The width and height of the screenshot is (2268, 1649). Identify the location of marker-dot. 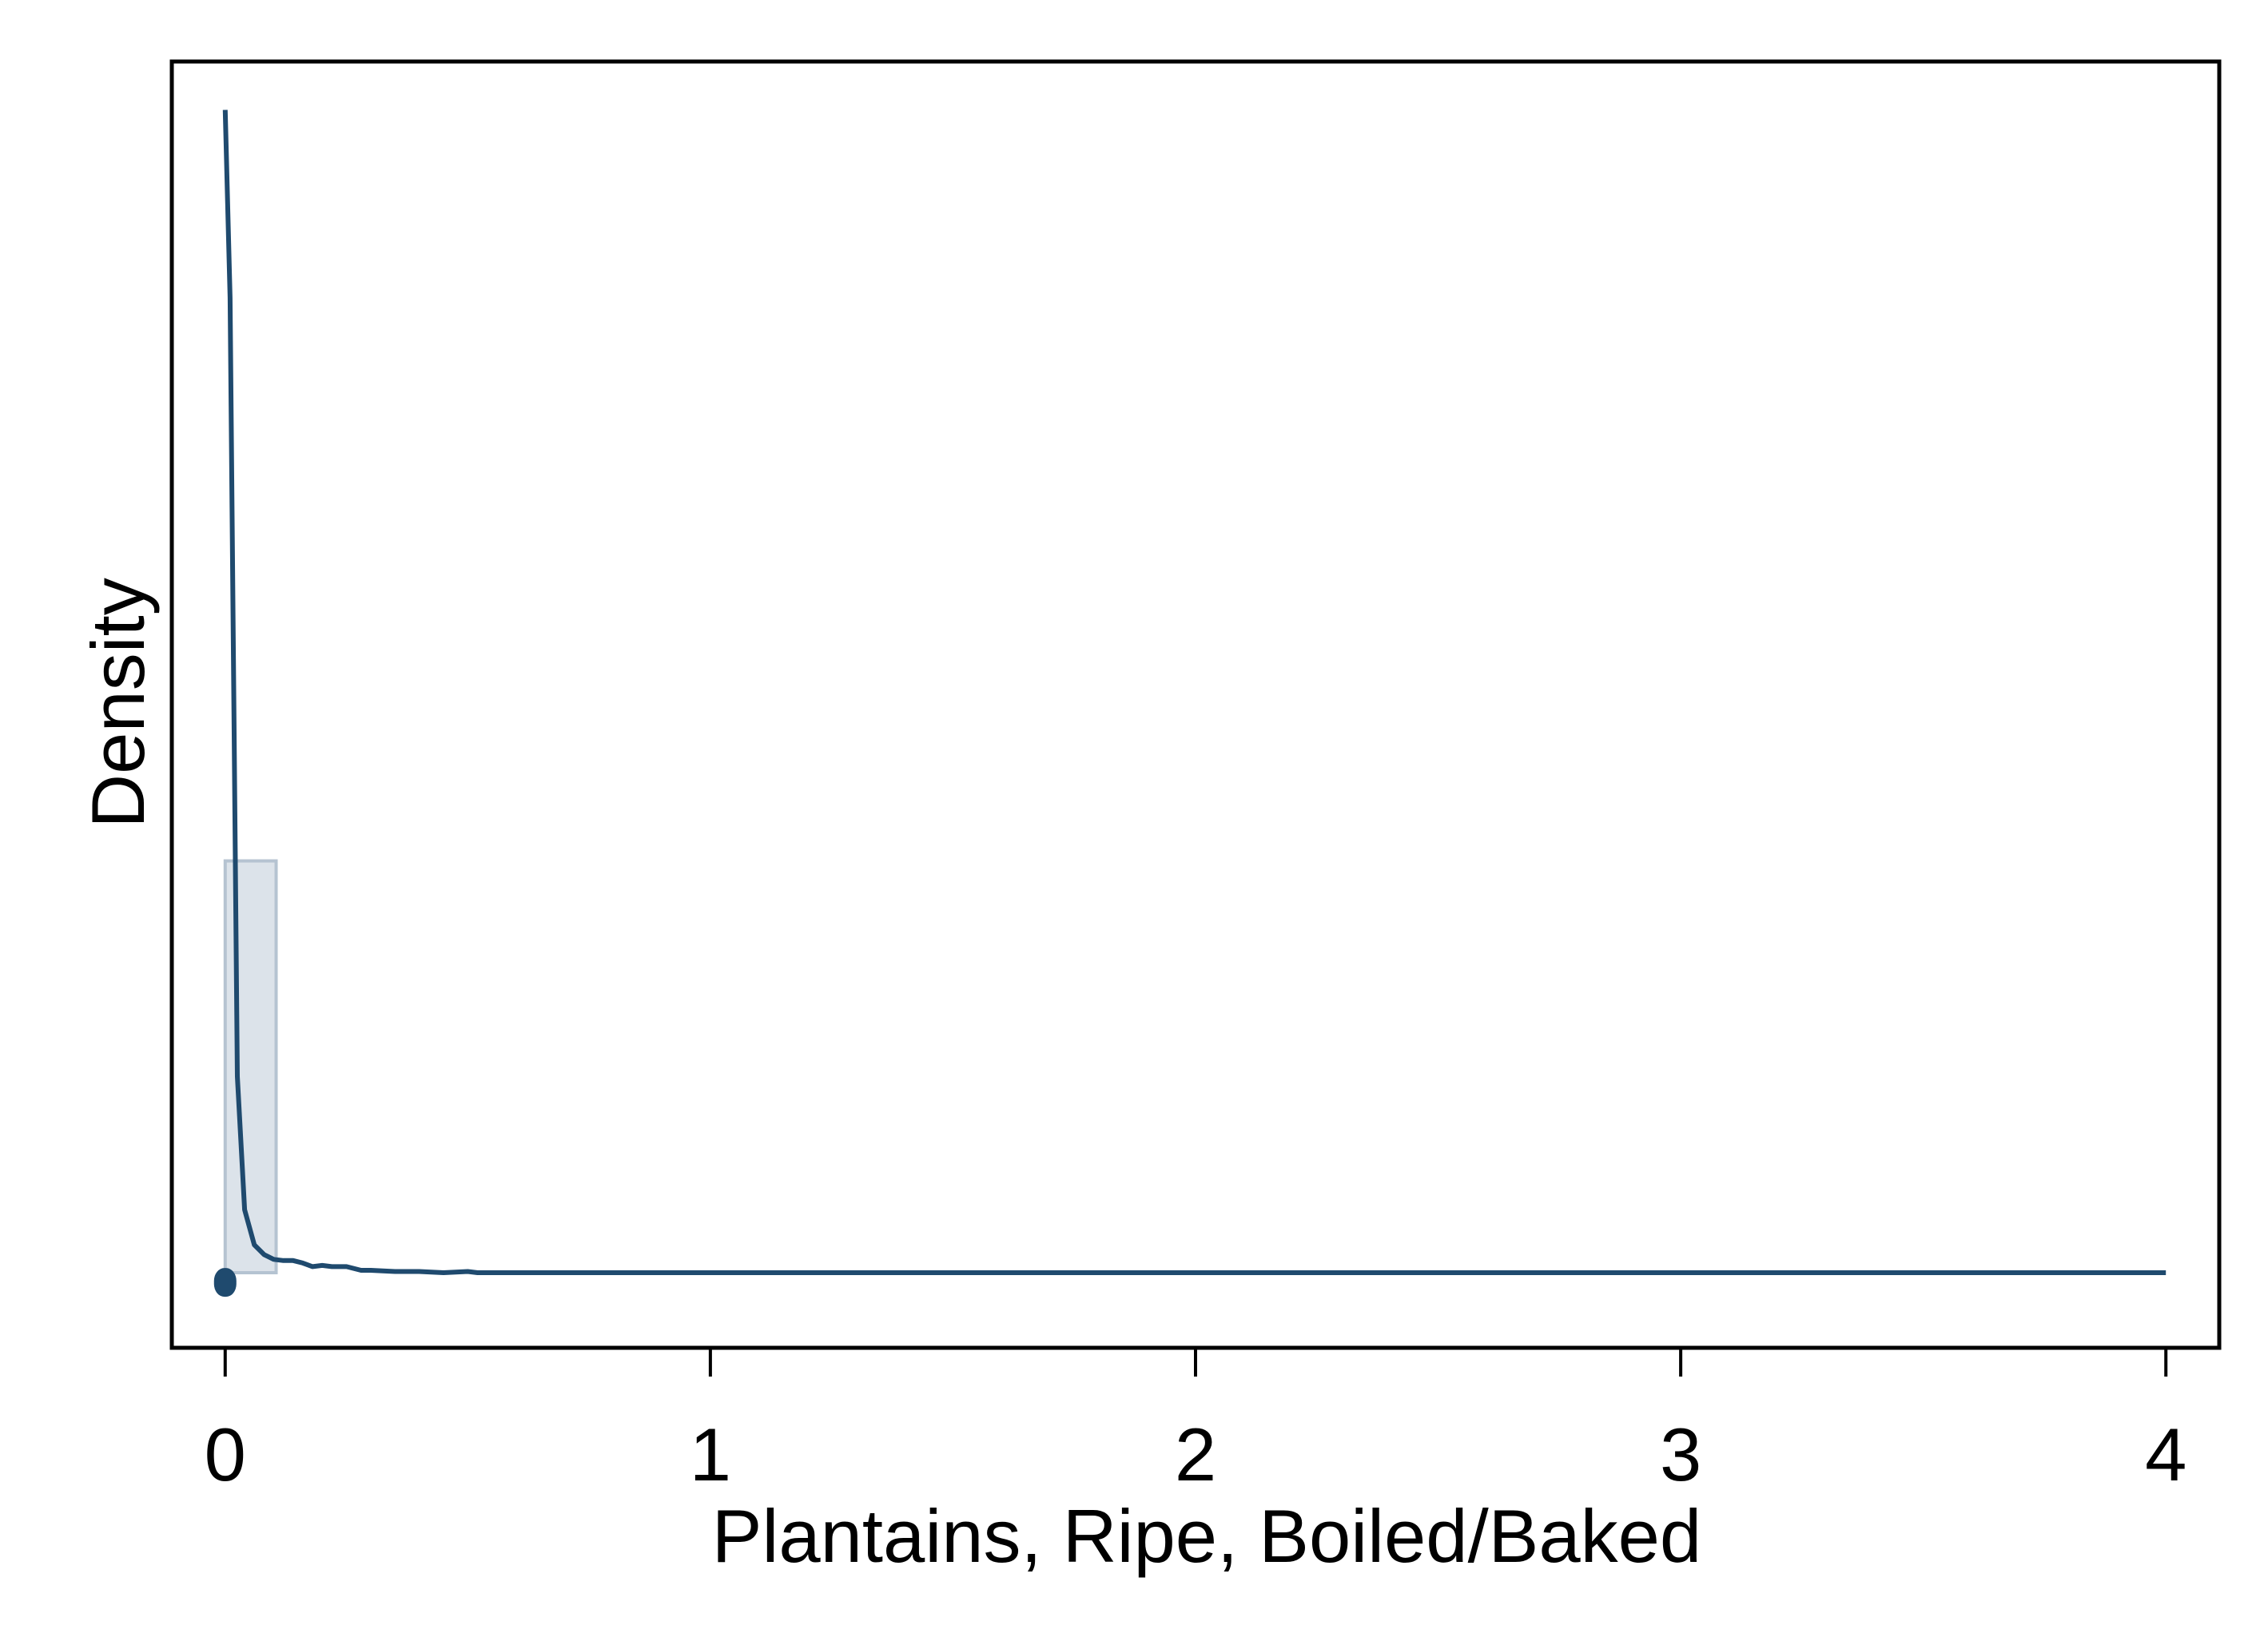
(225, 1282).